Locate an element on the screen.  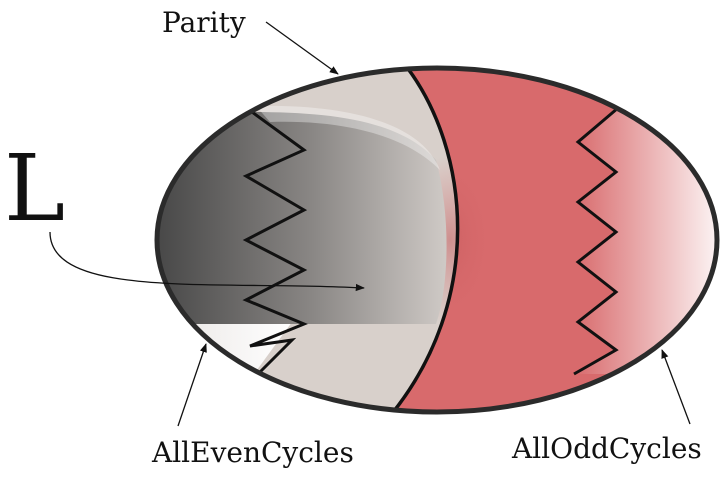
language-arrow is located at coordinates (207, 261).